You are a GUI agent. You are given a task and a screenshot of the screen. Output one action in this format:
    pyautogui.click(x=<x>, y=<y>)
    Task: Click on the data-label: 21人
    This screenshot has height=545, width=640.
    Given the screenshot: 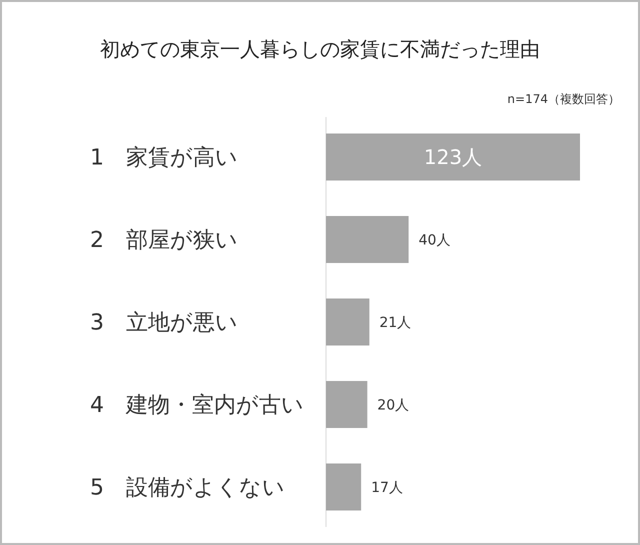 What is the action you would take?
    pyautogui.click(x=395, y=322)
    